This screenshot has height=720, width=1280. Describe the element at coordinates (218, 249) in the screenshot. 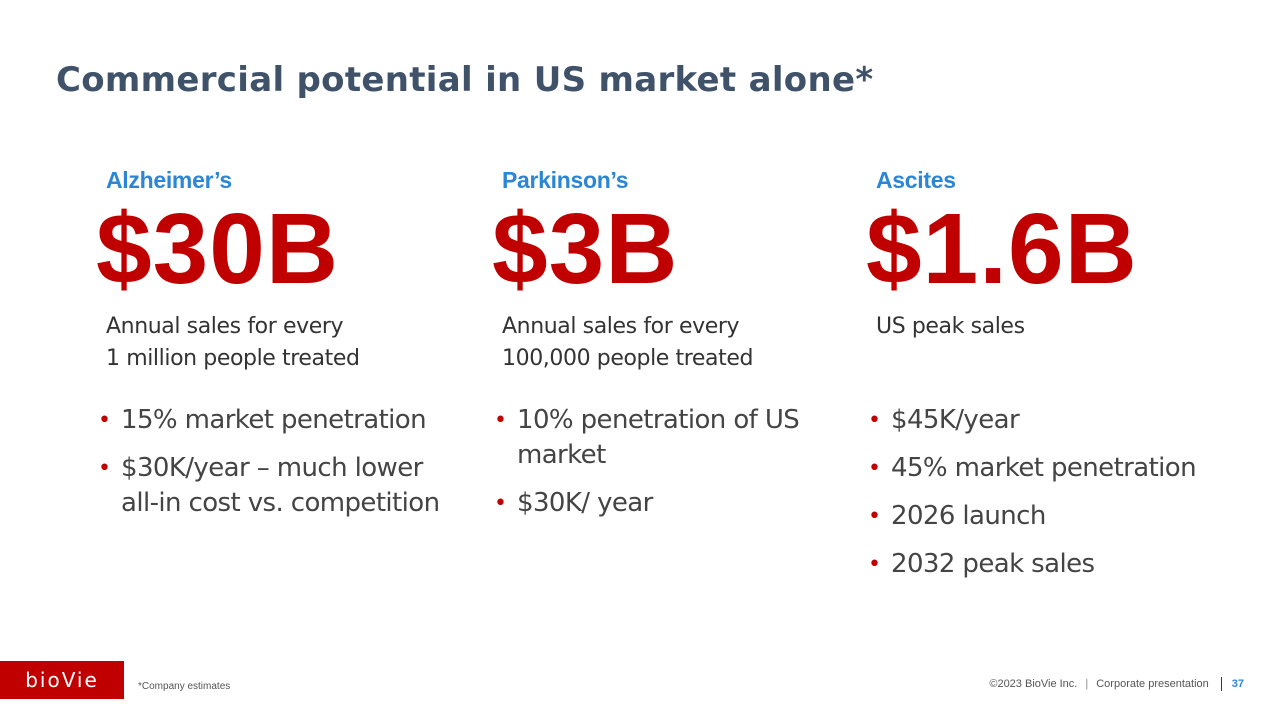

I see `column-value: $30B` at that location.